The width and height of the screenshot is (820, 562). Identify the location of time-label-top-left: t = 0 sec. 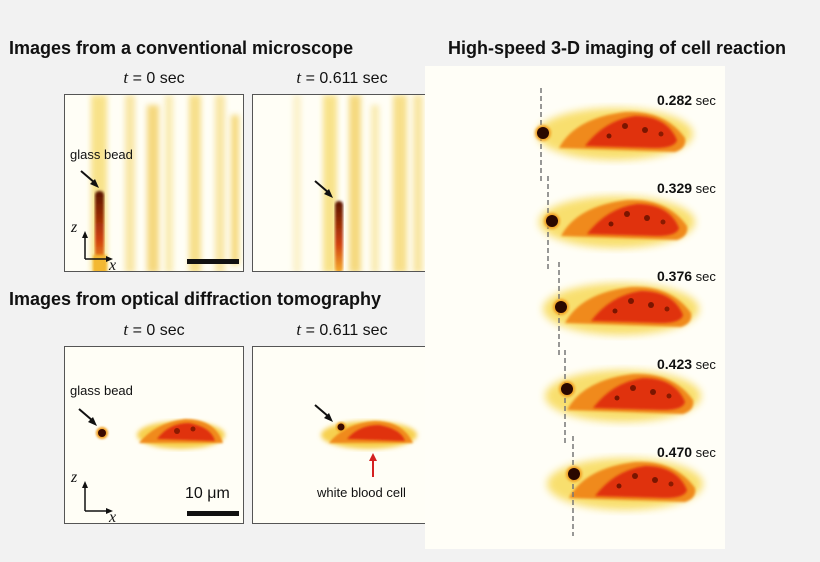
(154, 77).